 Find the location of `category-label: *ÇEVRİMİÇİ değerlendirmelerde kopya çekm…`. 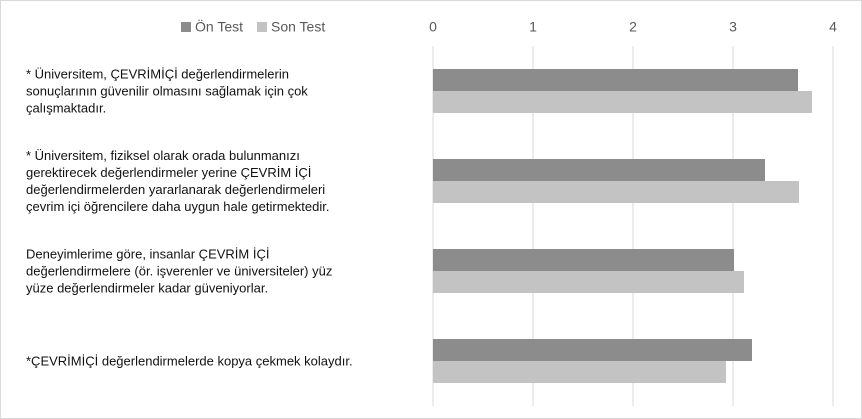

category-label: *ÇEVRİMİÇİ değerlendirmelerde kopya çekm… is located at coordinates (189, 361).